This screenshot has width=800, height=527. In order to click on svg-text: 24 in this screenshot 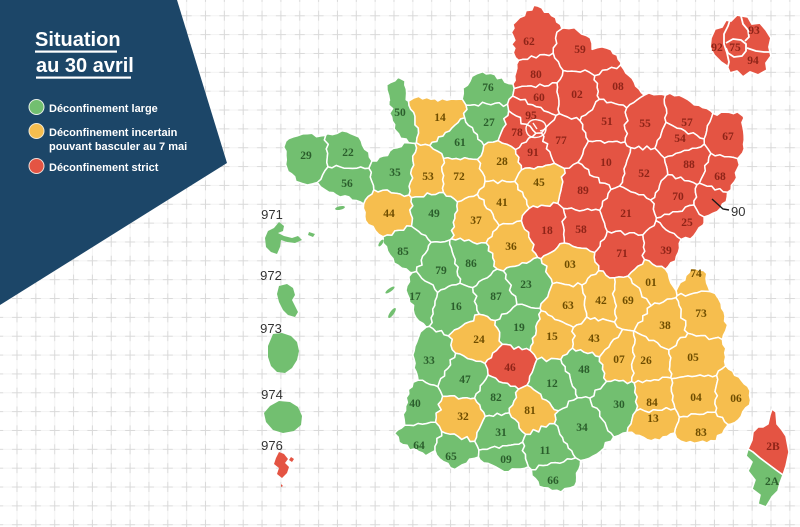, I will do `click(479, 340)`.